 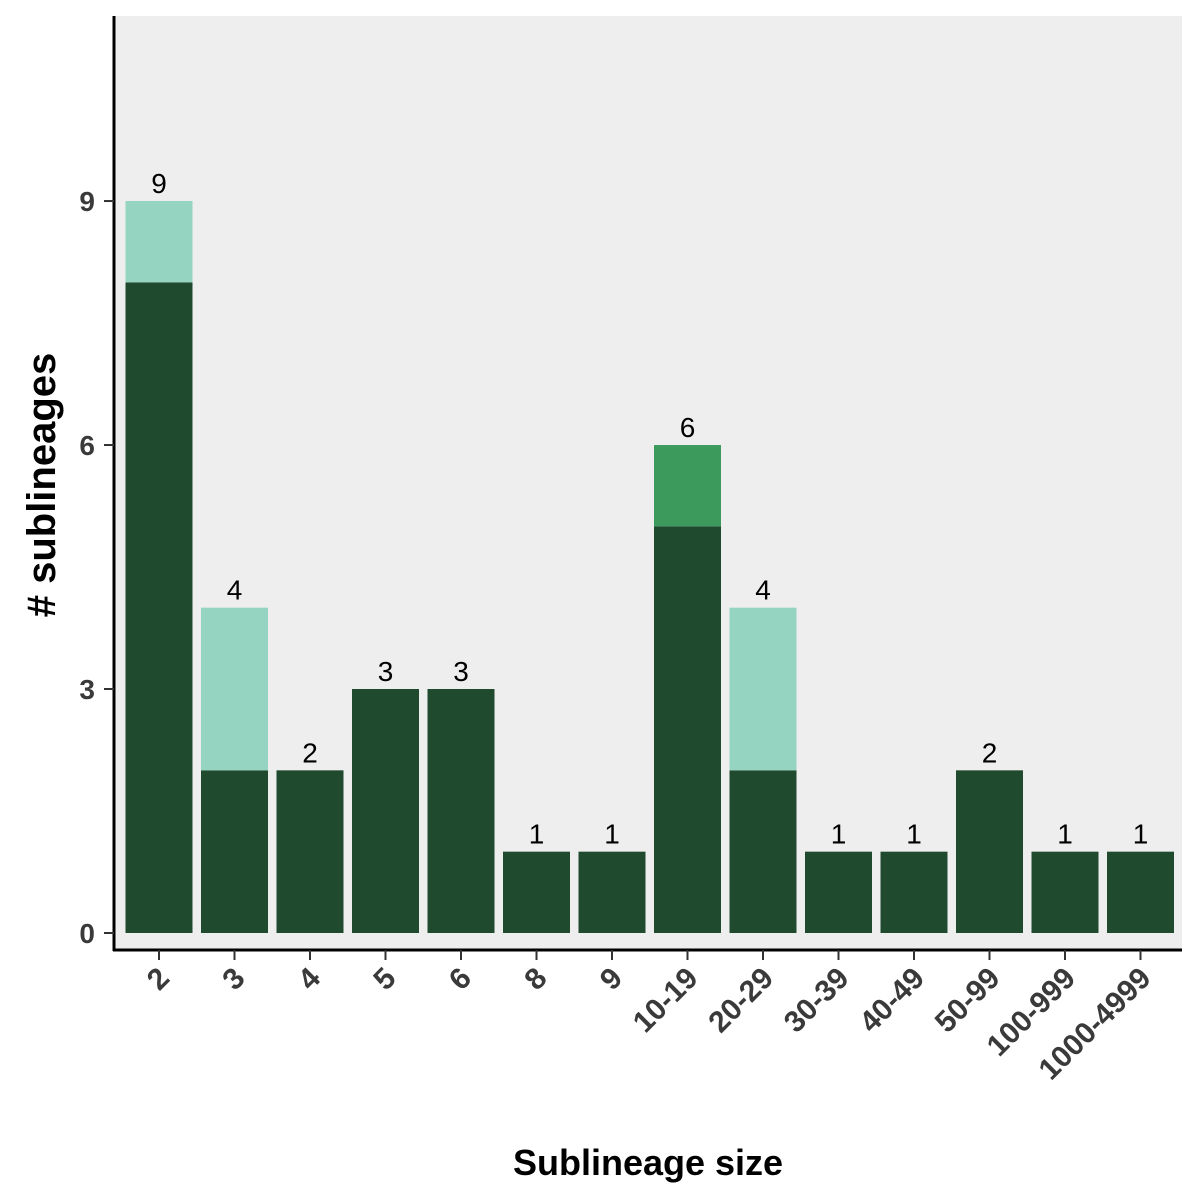 I want to click on data-label-3: 4, so click(x=235, y=590).